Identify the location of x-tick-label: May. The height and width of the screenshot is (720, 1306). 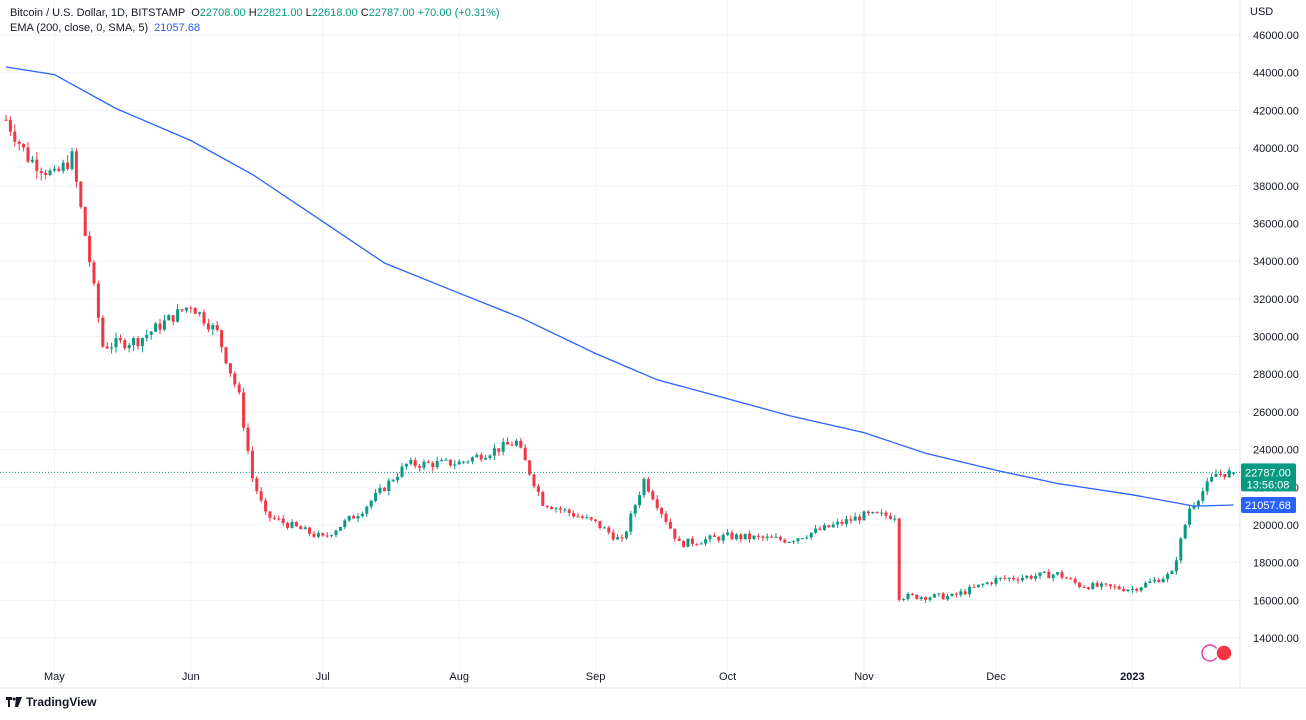
(54, 677).